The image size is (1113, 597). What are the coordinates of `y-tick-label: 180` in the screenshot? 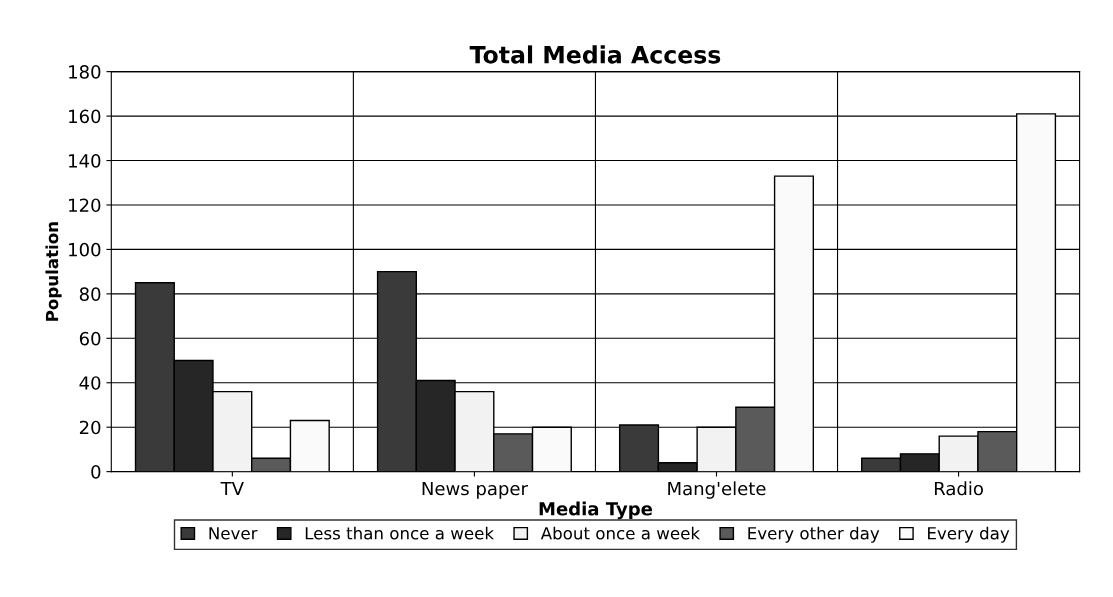 It's located at (85, 72).